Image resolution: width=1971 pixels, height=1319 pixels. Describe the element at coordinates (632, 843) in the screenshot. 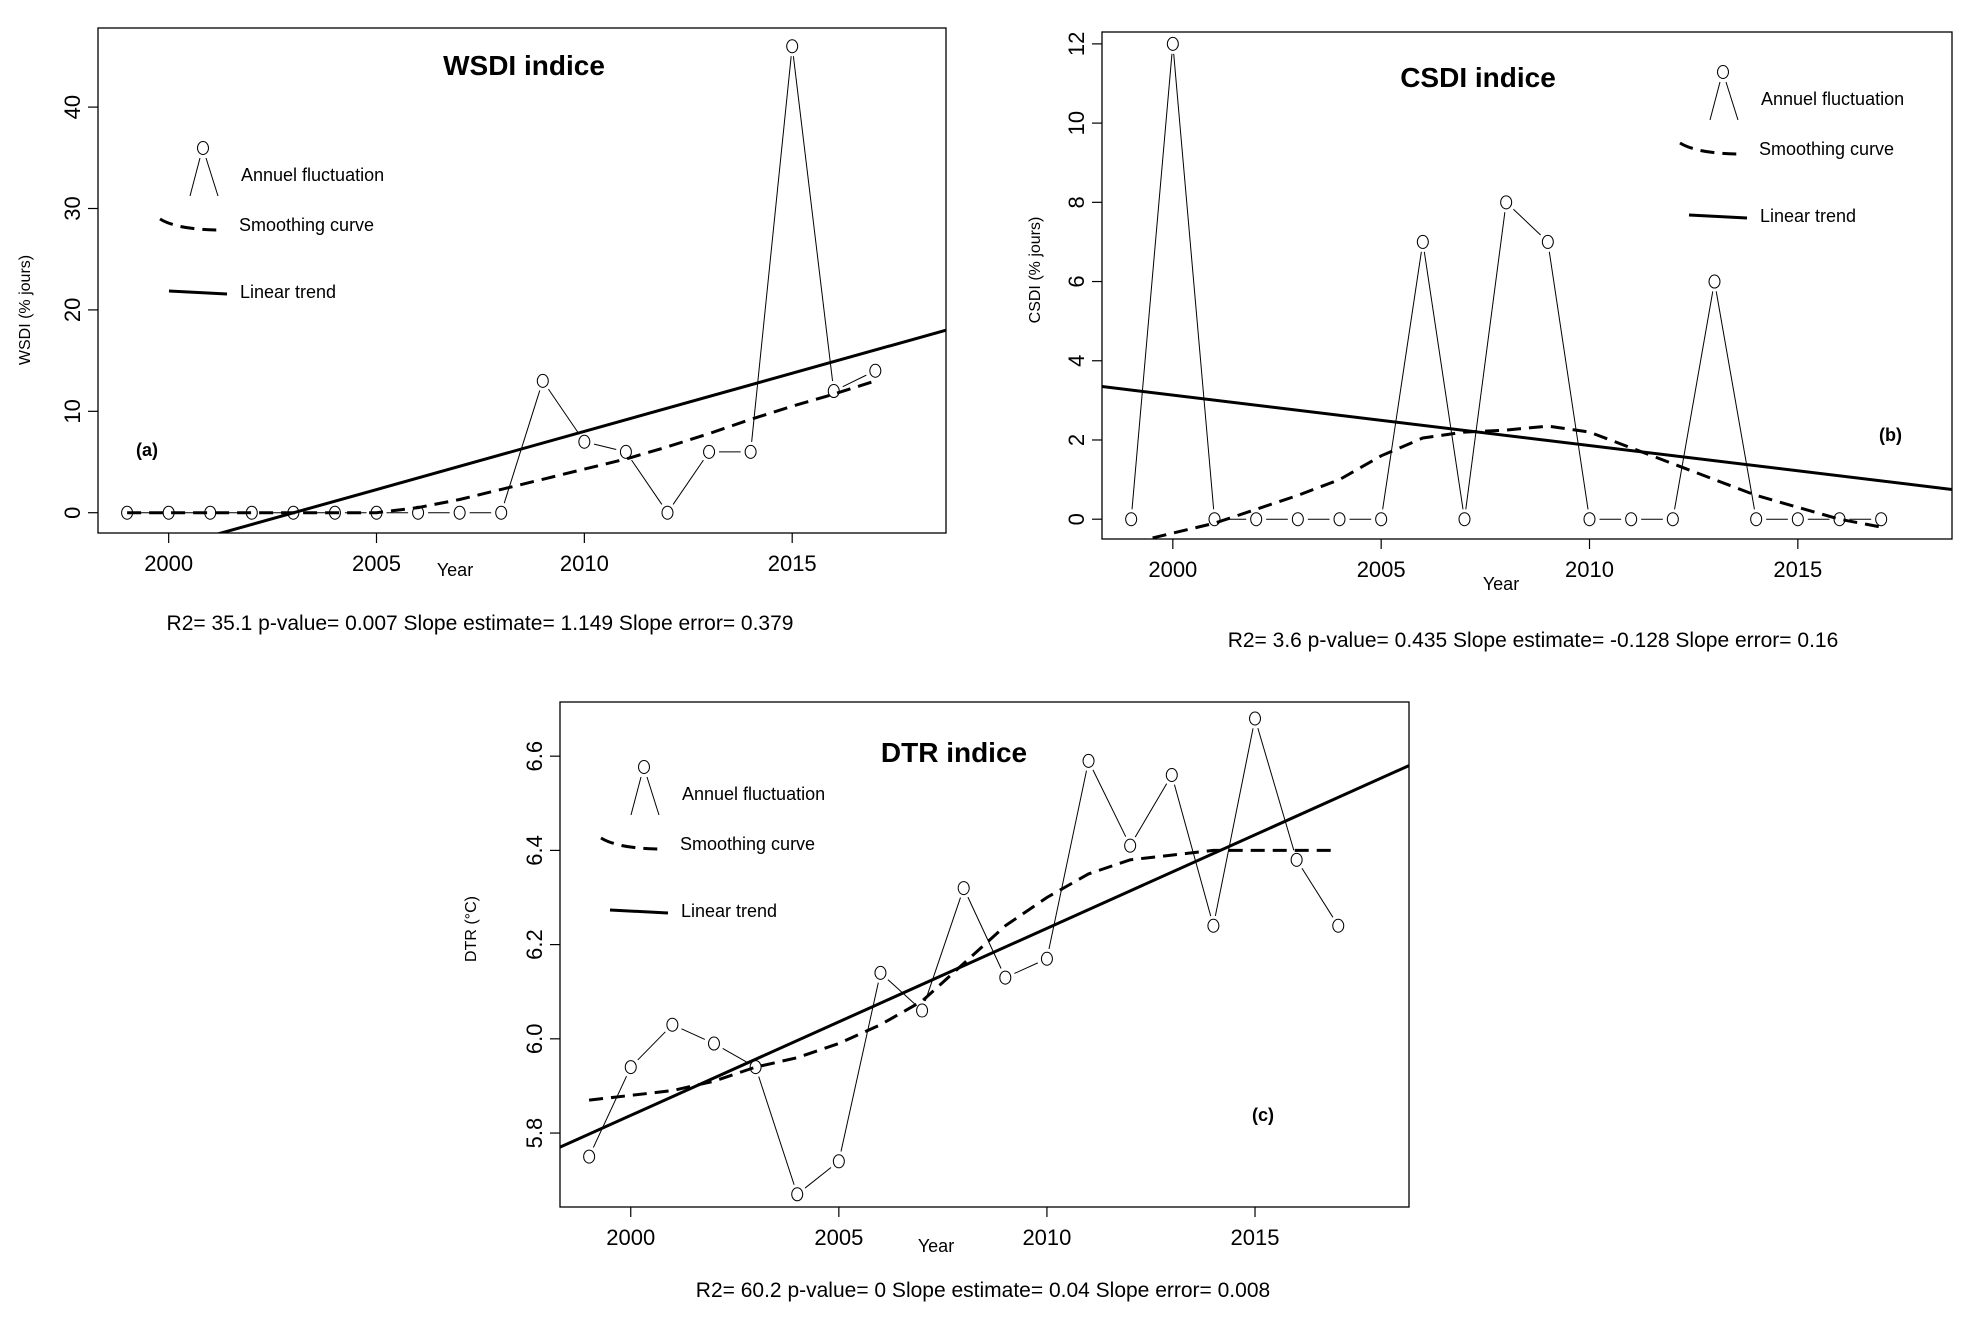

I see `legend-line-smoothing` at that location.